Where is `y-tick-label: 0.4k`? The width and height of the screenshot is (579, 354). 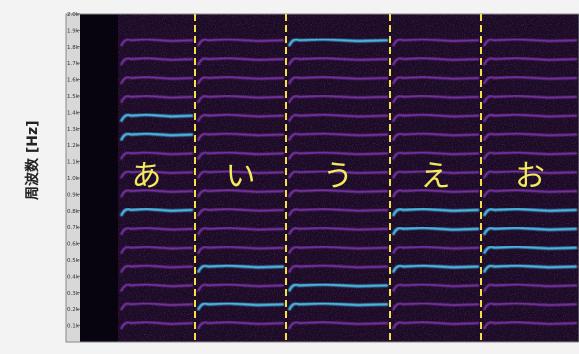
y-tick-label: 0.4k is located at coordinates (73, 277).